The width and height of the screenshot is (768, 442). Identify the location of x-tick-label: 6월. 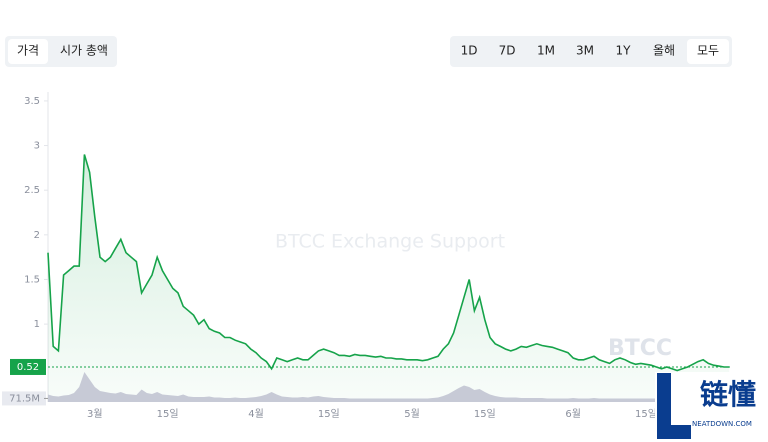
(573, 414).